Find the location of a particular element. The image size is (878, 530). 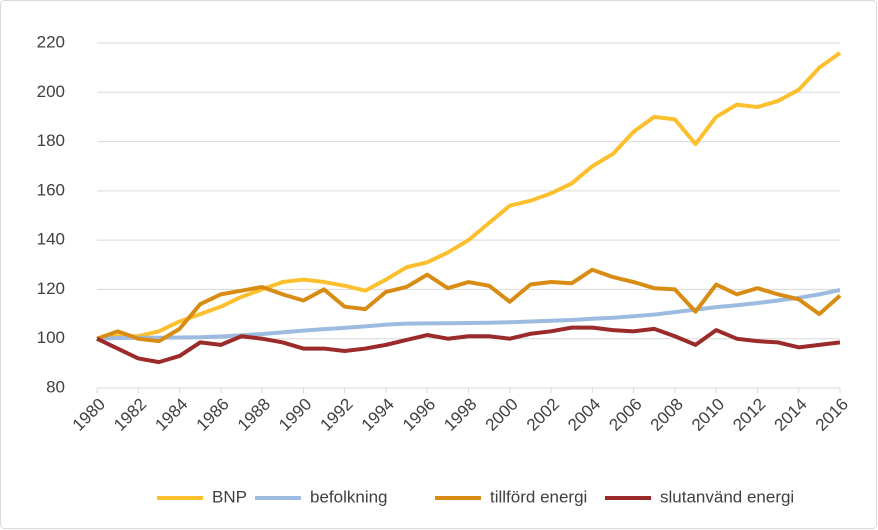

legend-label: tillförd energi is located at coordinates (538, 496).